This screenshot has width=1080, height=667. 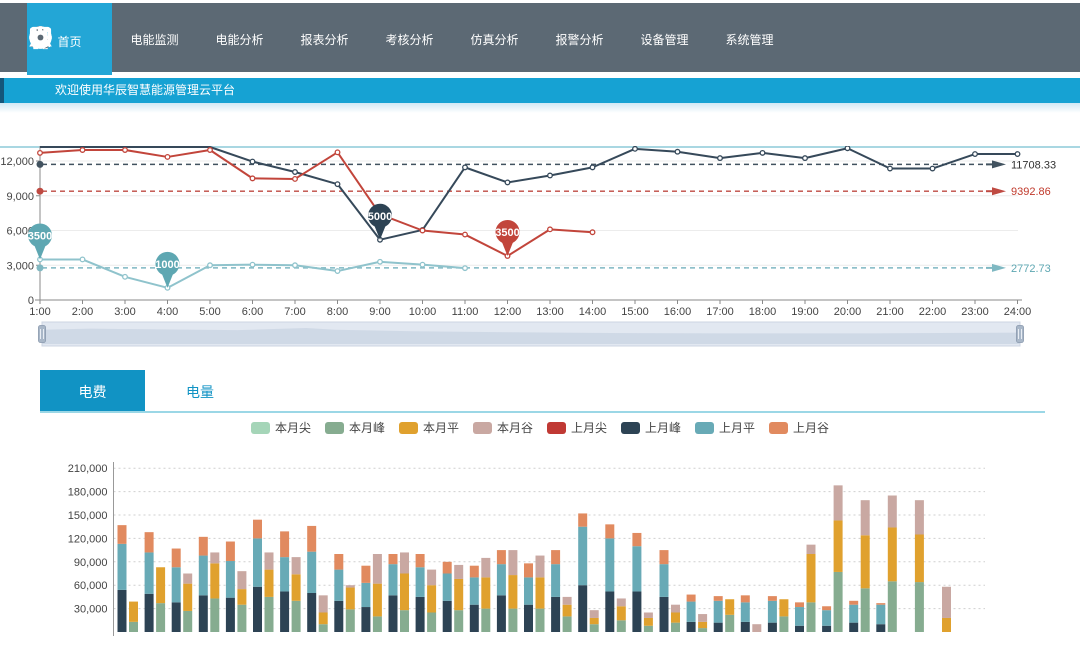 I want to click on legend-item-上月峰: 上月峰, so click(x=651, y=427).